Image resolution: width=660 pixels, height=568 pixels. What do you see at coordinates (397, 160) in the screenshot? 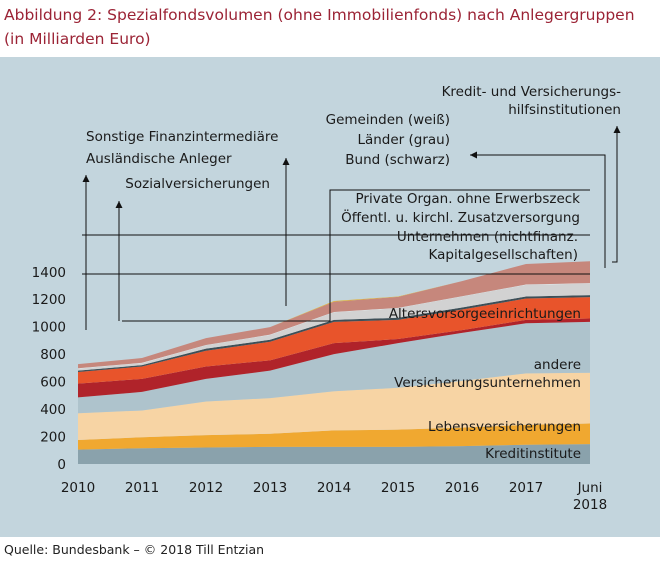
I see `series-label: Bund (schwarz)` at bounding box center [397, 160].